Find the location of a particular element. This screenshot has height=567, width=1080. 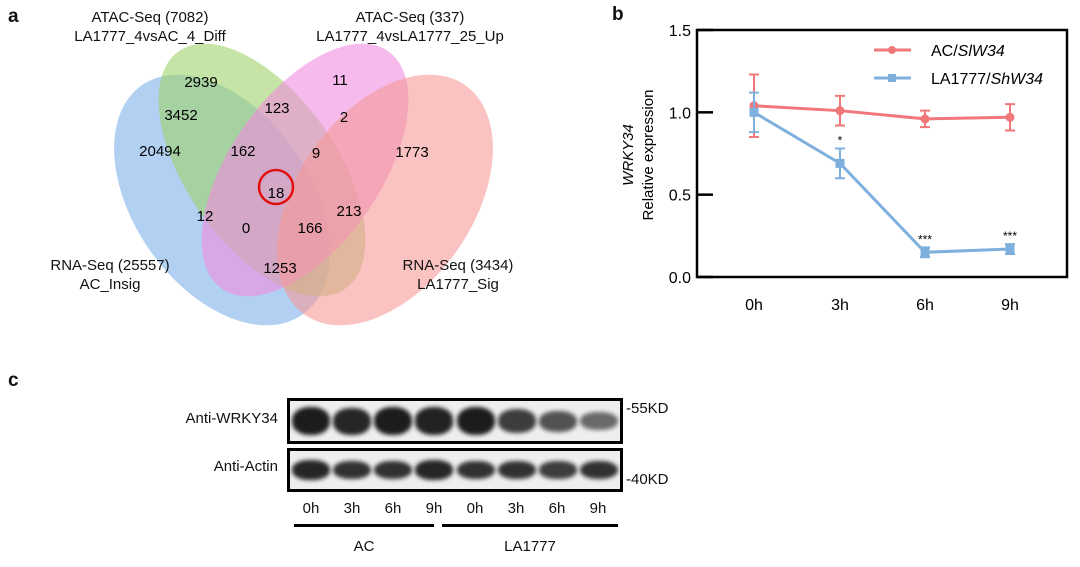

venn-label-atac-up: ATAC-Seq (337) LA1777_4vsLA1777_25_Up is located at coordinates (410, 27).